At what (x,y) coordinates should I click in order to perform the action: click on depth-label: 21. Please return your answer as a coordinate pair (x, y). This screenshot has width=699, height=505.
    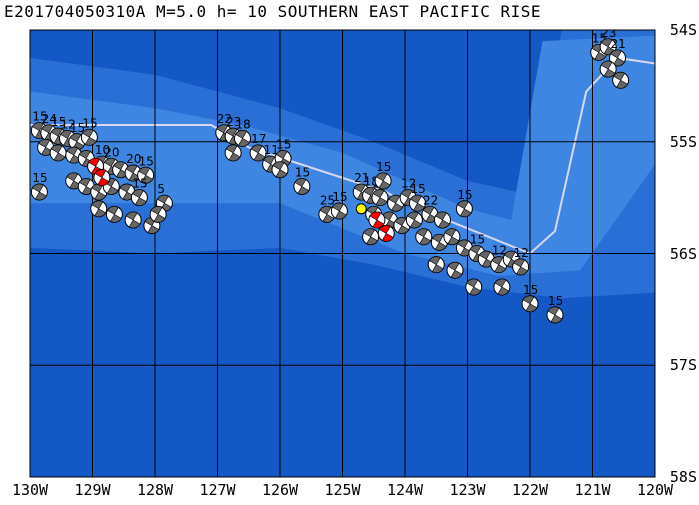
    Looking at the image, I should click on (361, 178).